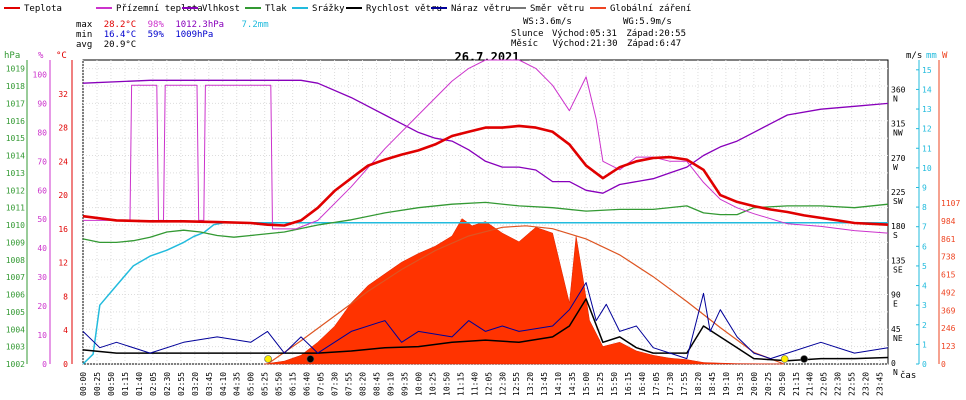  Describe the element at coordinates (279, 384) in the screenshot. I see `x-tick-14: 05:50` at that location.